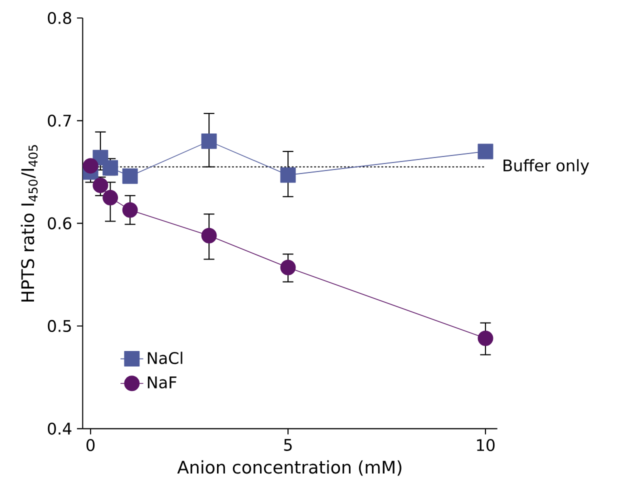  What do you see at coordinates (60, 223) in the screenshot?
I see `y-tick-label: 0.6` at bounding box center [60, 223].